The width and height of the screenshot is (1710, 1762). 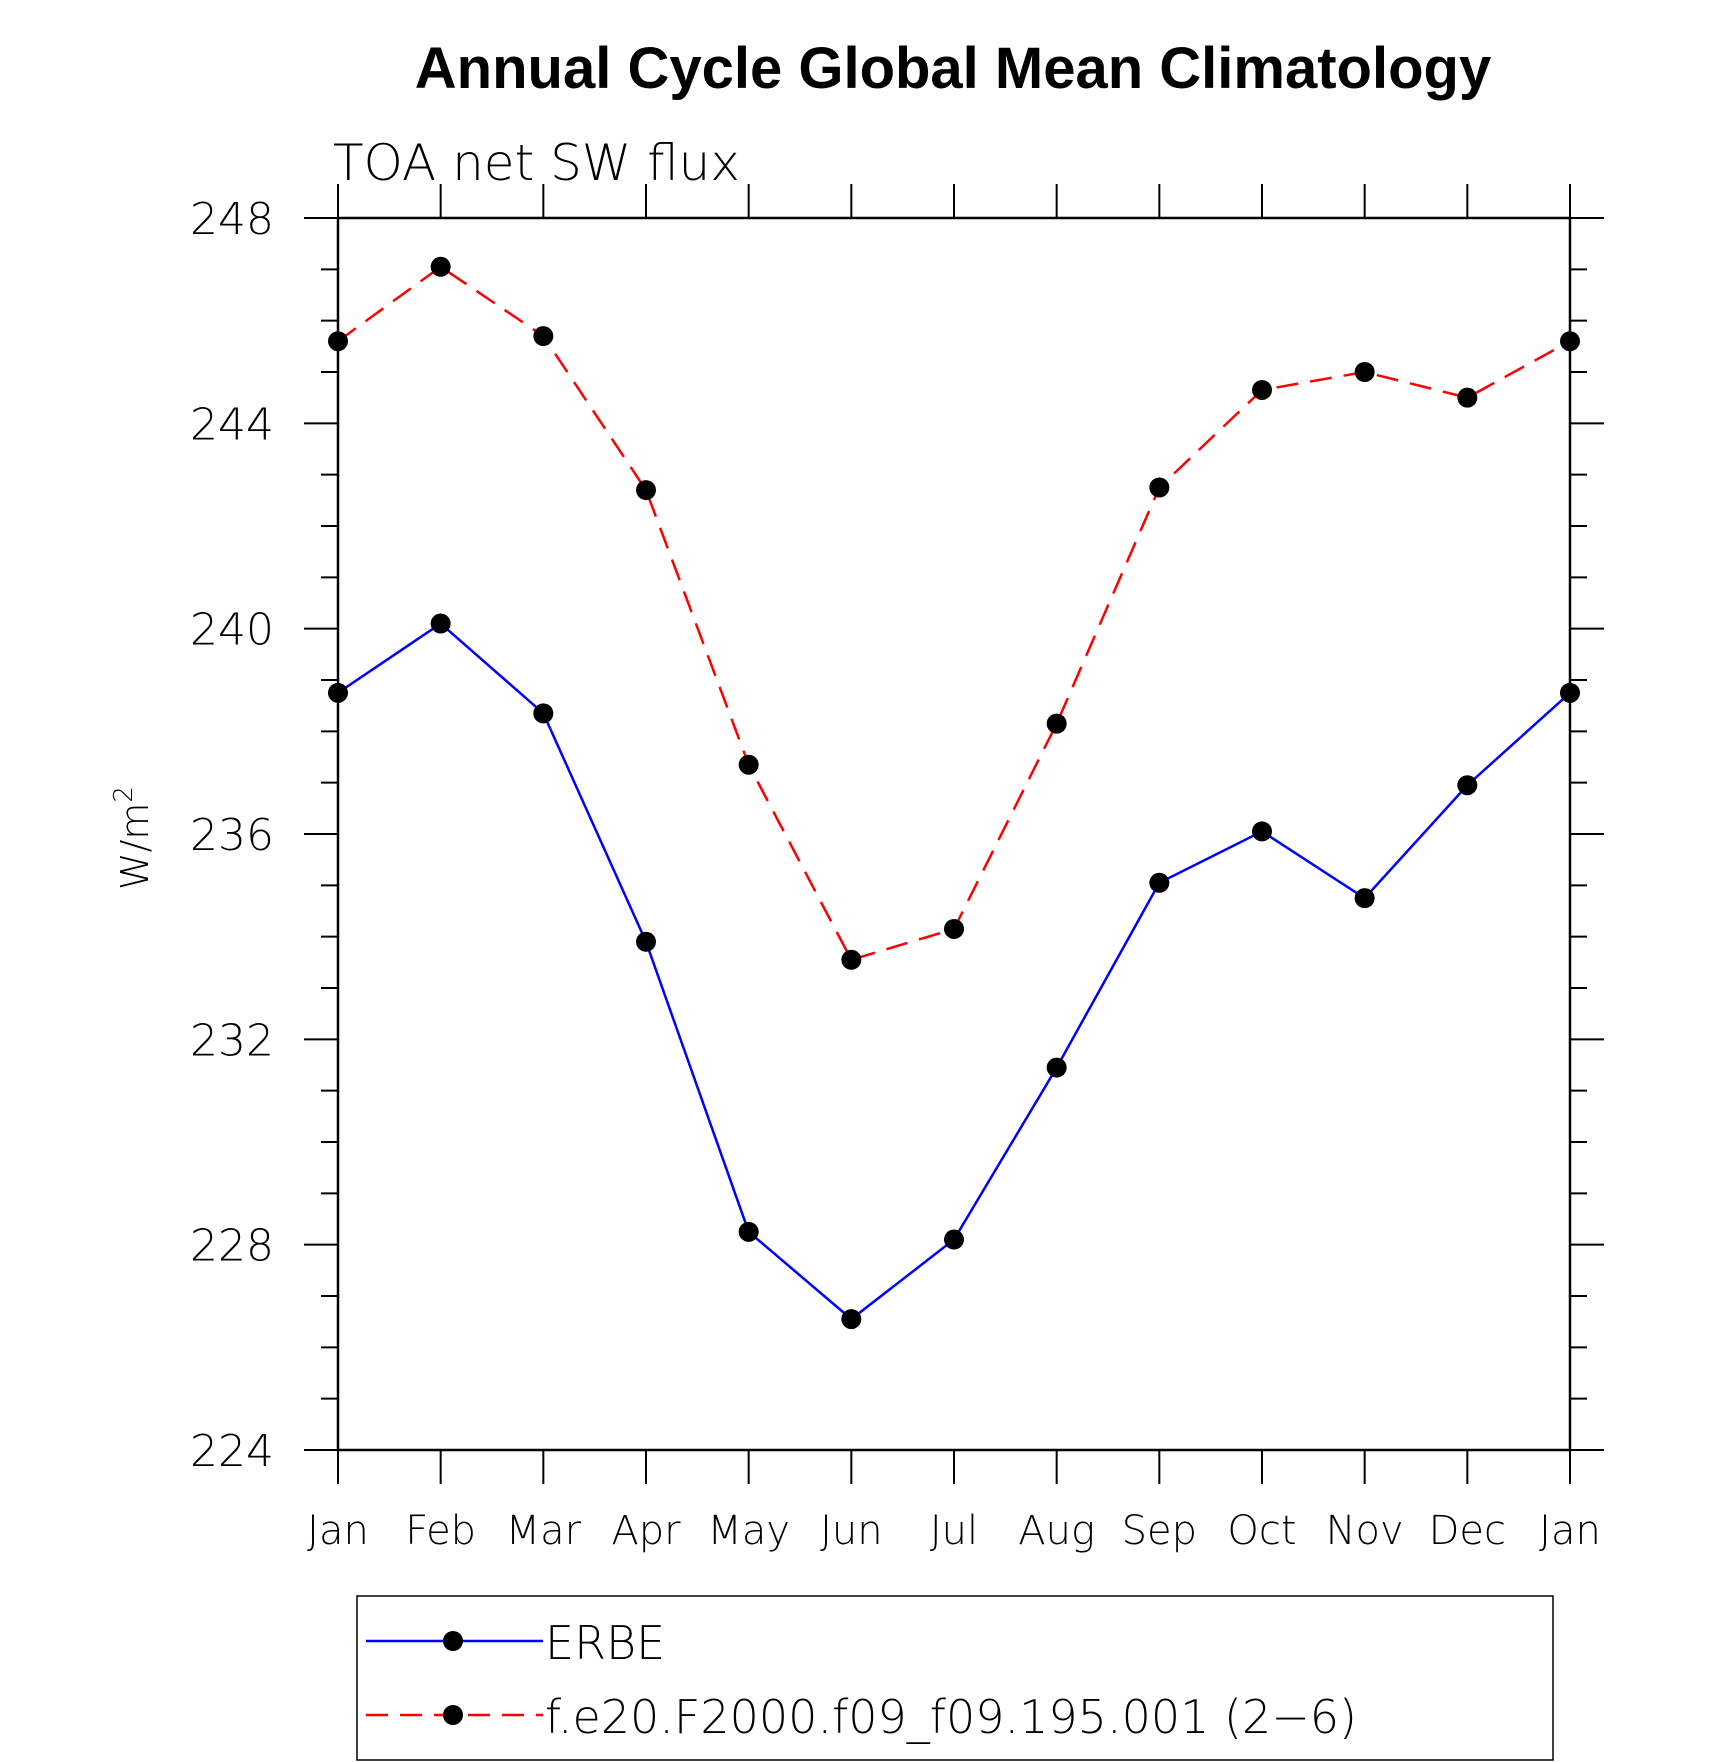 I want to click on x-tick-label: Nov, so click(x=1365, y=1531).